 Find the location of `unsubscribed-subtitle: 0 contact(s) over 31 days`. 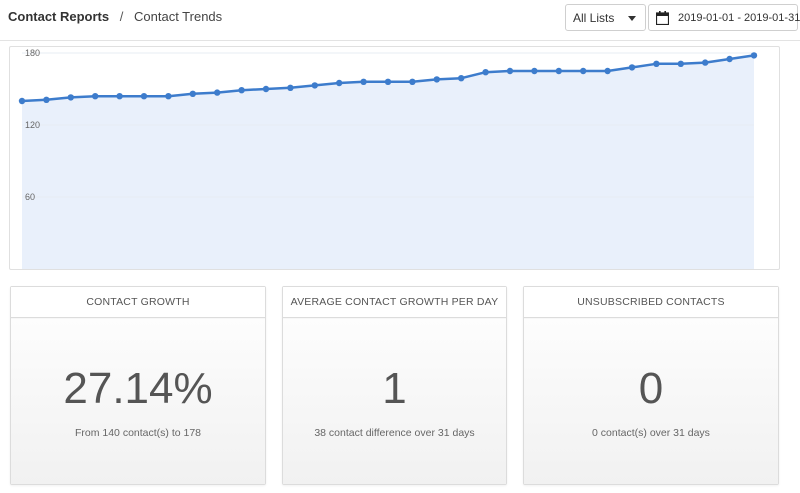

unsubscribed-subtitle: 0 contact(s) over 31 days is located at coordinates (651, 433).